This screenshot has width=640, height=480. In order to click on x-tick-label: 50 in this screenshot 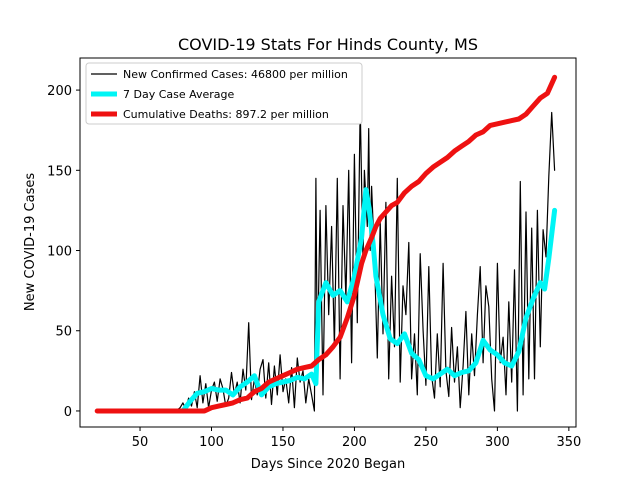, I will do `click(140, 442)`.